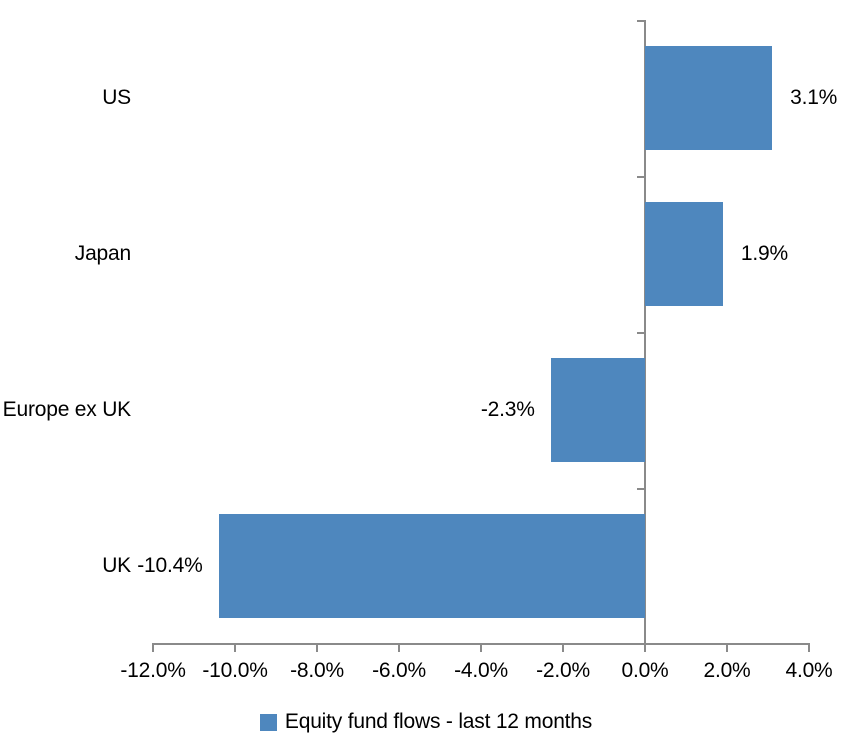  I want to click on x-tick-label: 0.0%, so click(645, 670).